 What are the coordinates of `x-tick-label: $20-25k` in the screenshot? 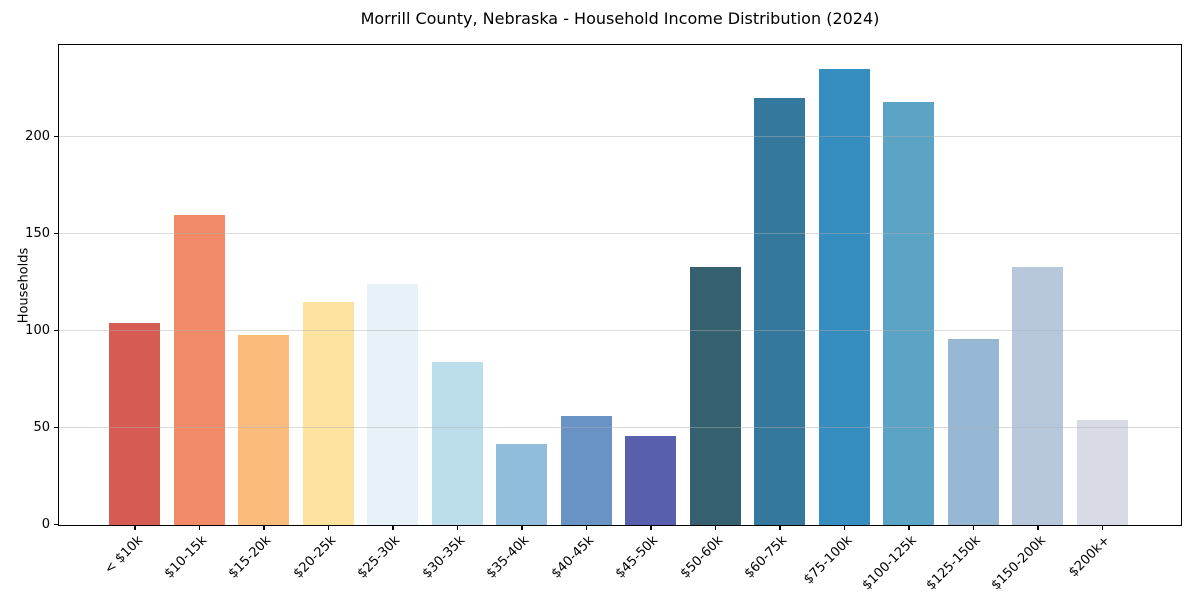 It's located at (315, 557).